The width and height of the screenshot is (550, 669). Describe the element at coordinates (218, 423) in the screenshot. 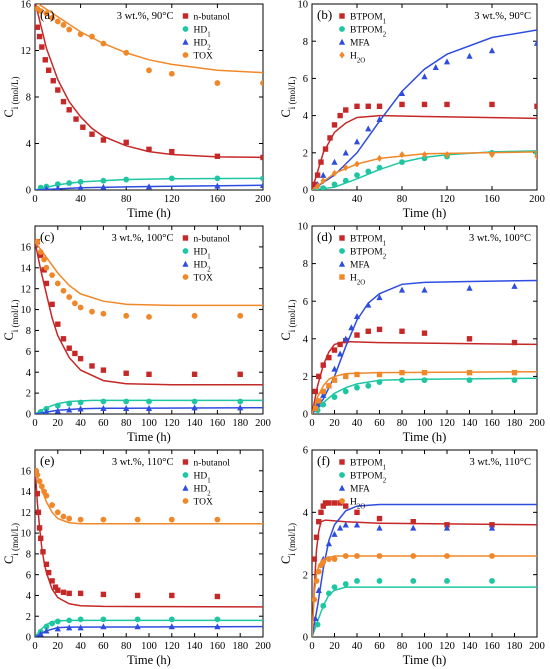

I see `x-tick-label: 160` at that location.